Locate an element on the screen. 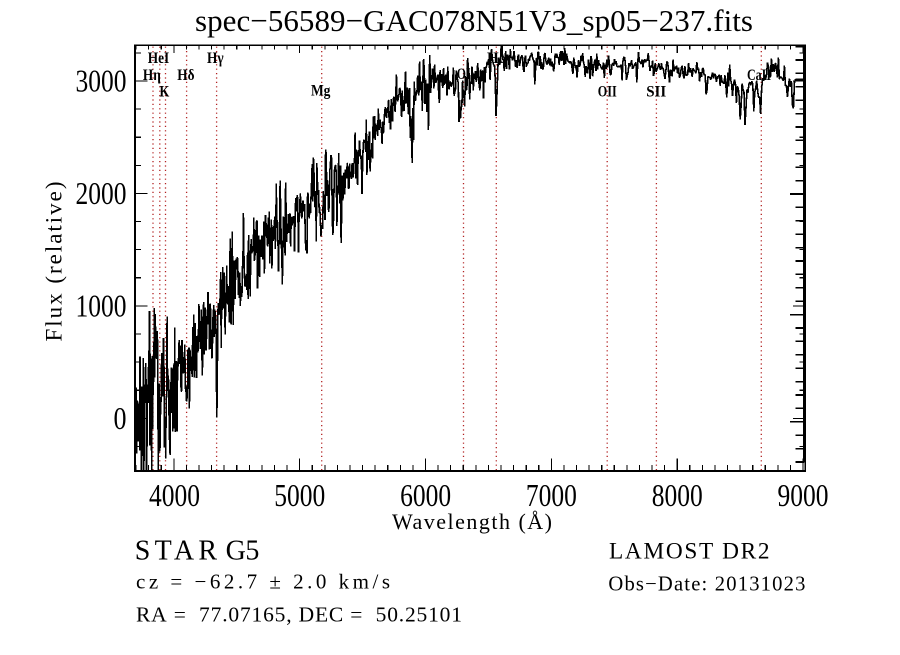 This screenshot has width=900, height=655. svg-text: 2000 is located at coordinates (101, 193).